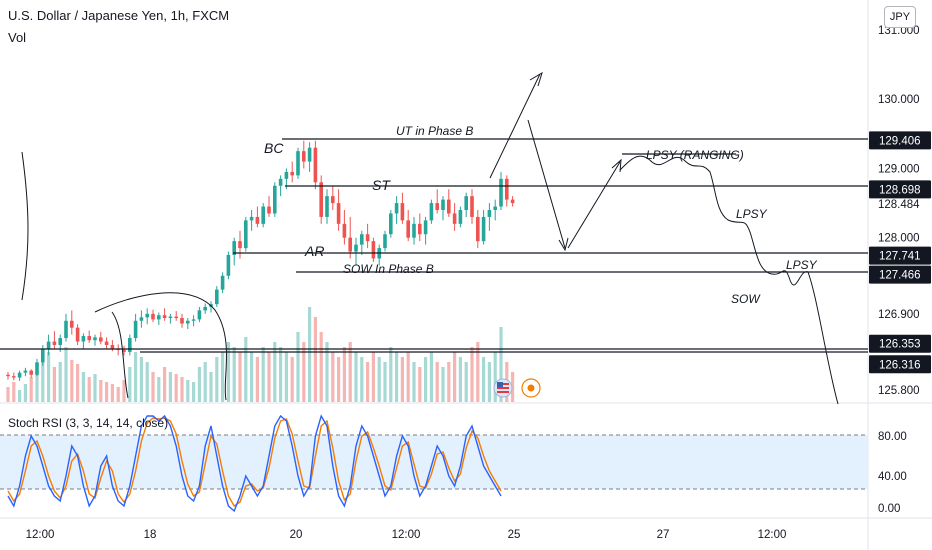 This screenshot has height=550, width=932. Describe the element at coordinates (503, 388) in the screenshot. I see `us-flag-icon` at that location.